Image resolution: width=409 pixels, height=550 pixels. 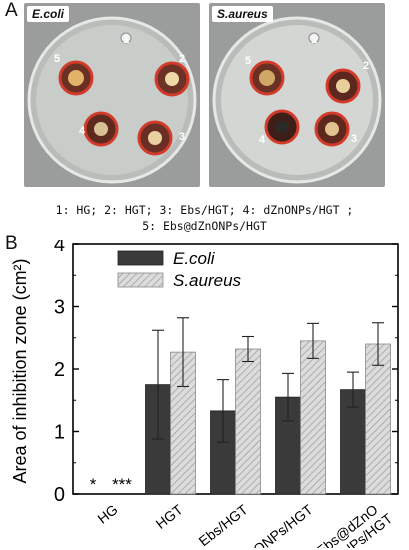 I want to click on photo-label-ecoli: E.coli, so click(x=48, y=14).